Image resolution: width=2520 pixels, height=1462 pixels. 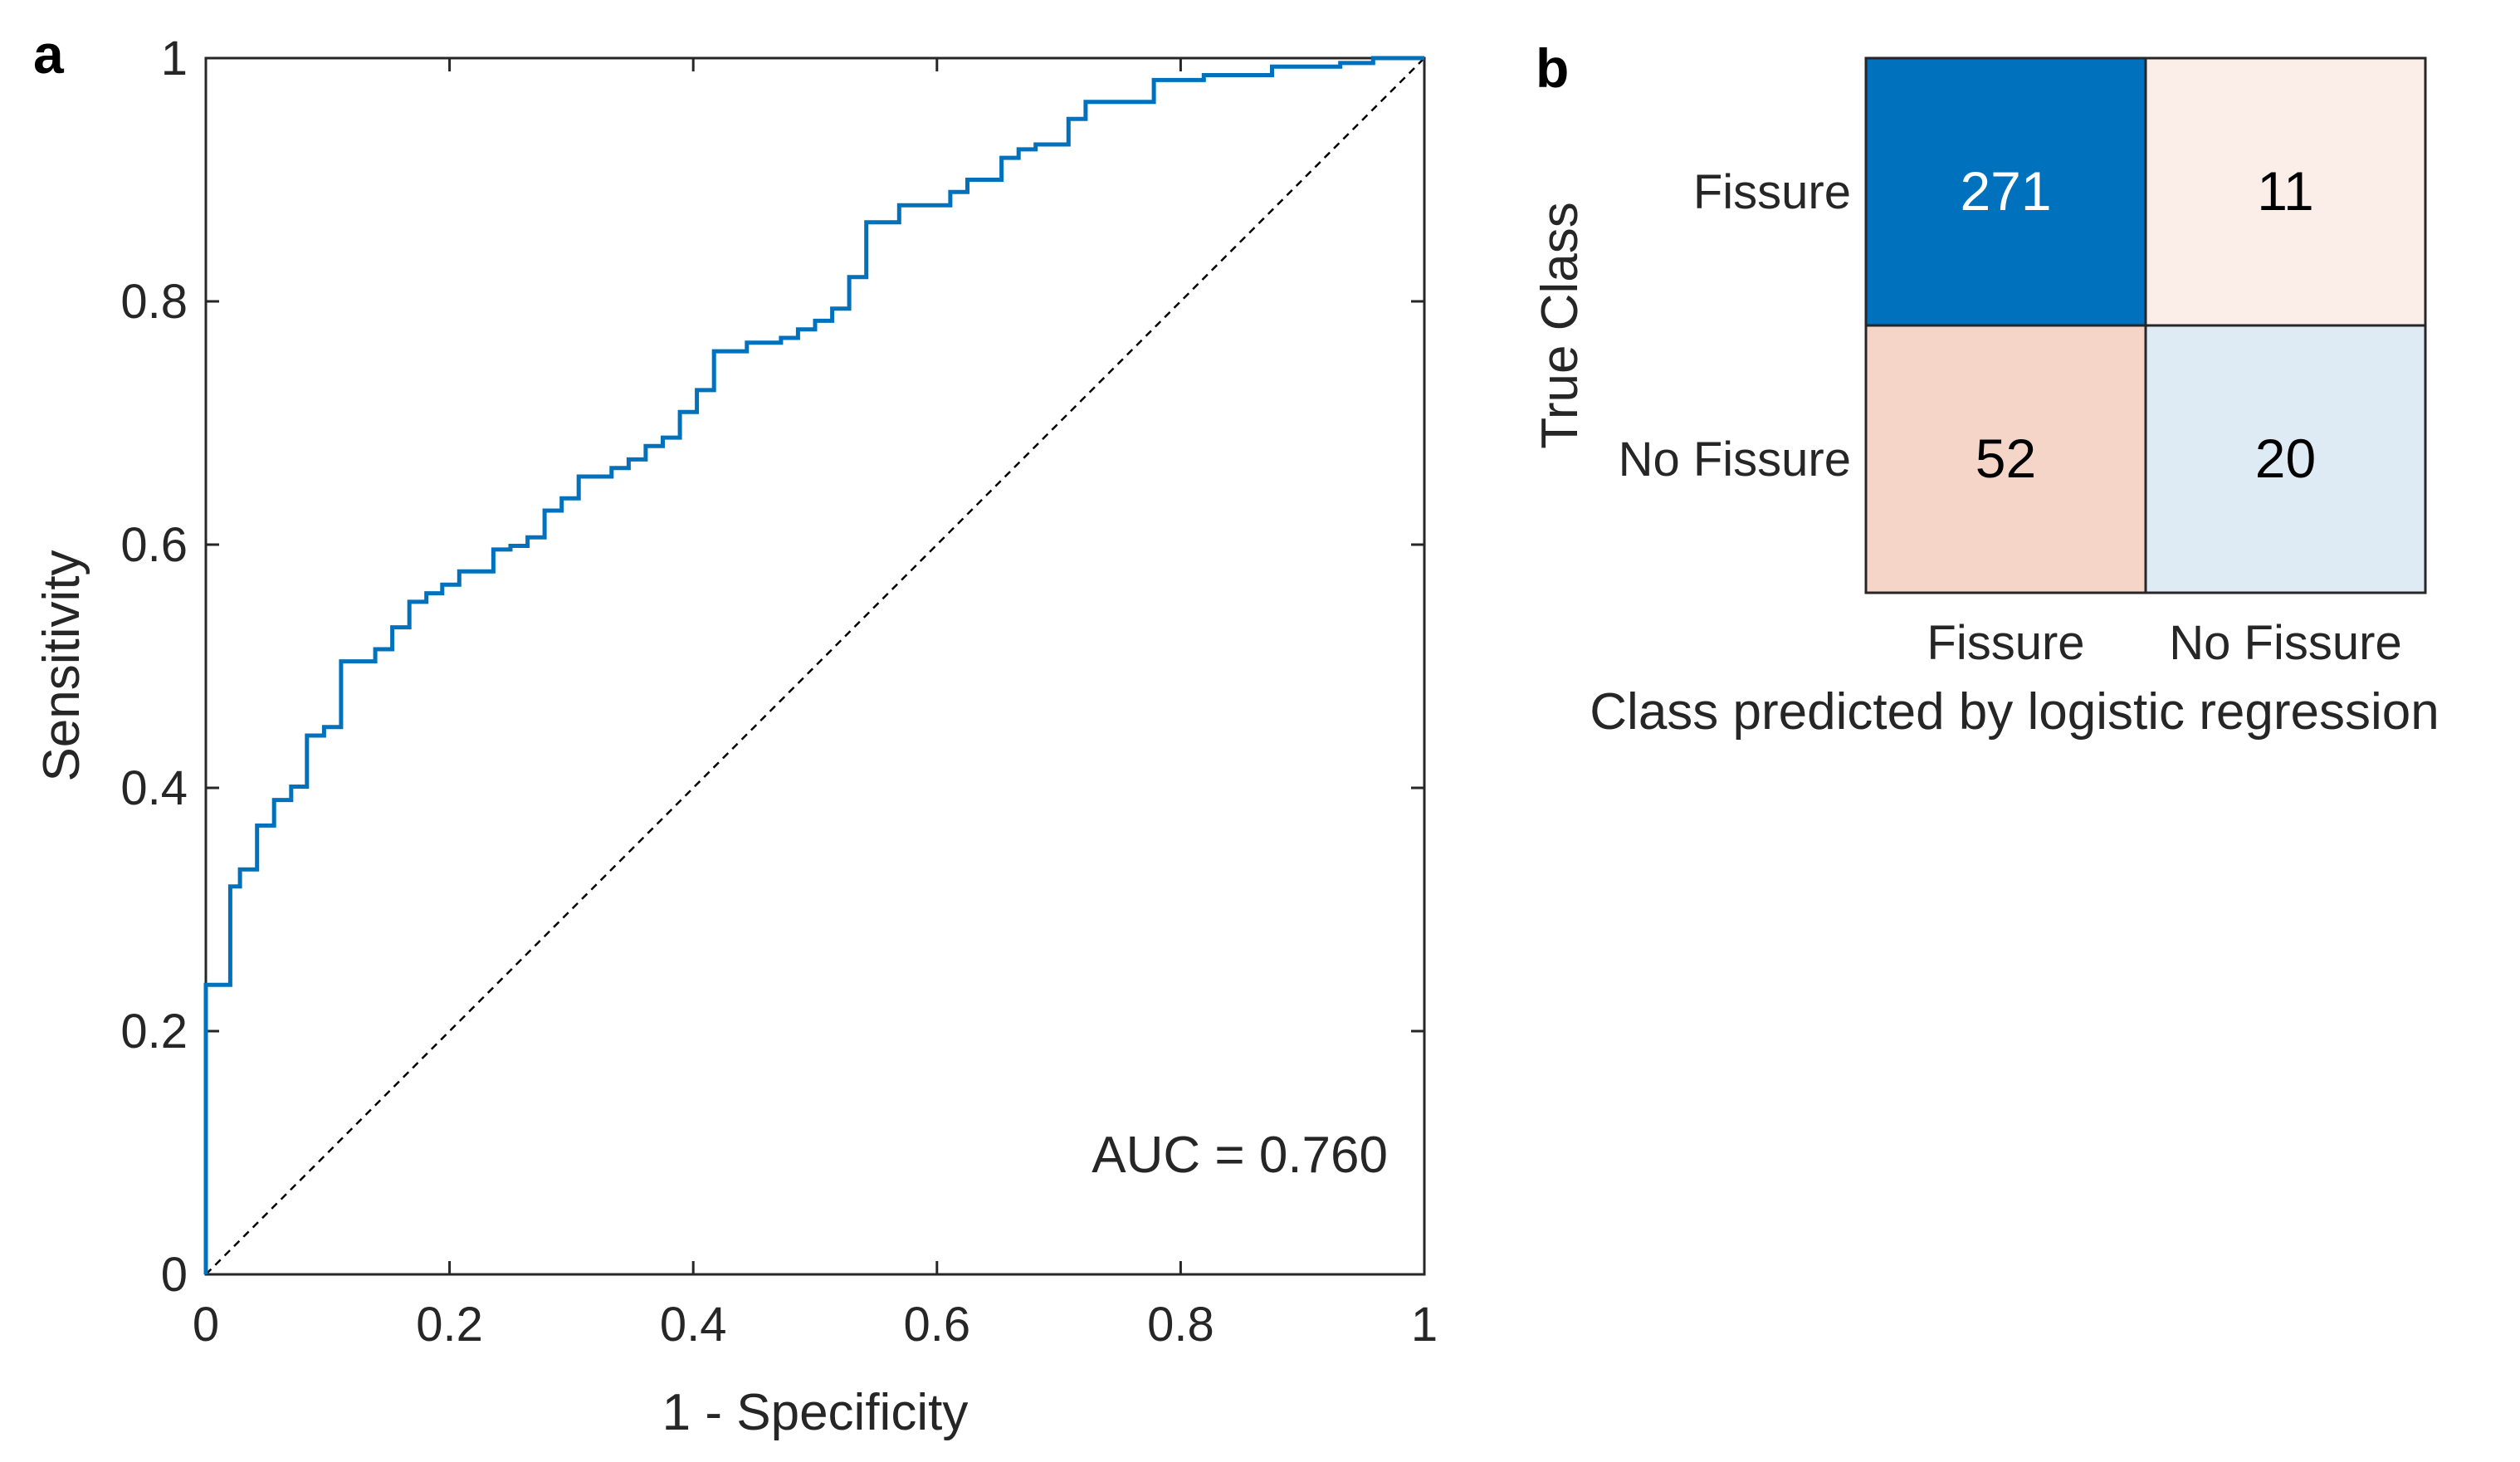 What do you see at coordinates (1560, 325) in the screenshot?
I see `cm-y-axis-label: True Class` at bounding box center [1560, 325].